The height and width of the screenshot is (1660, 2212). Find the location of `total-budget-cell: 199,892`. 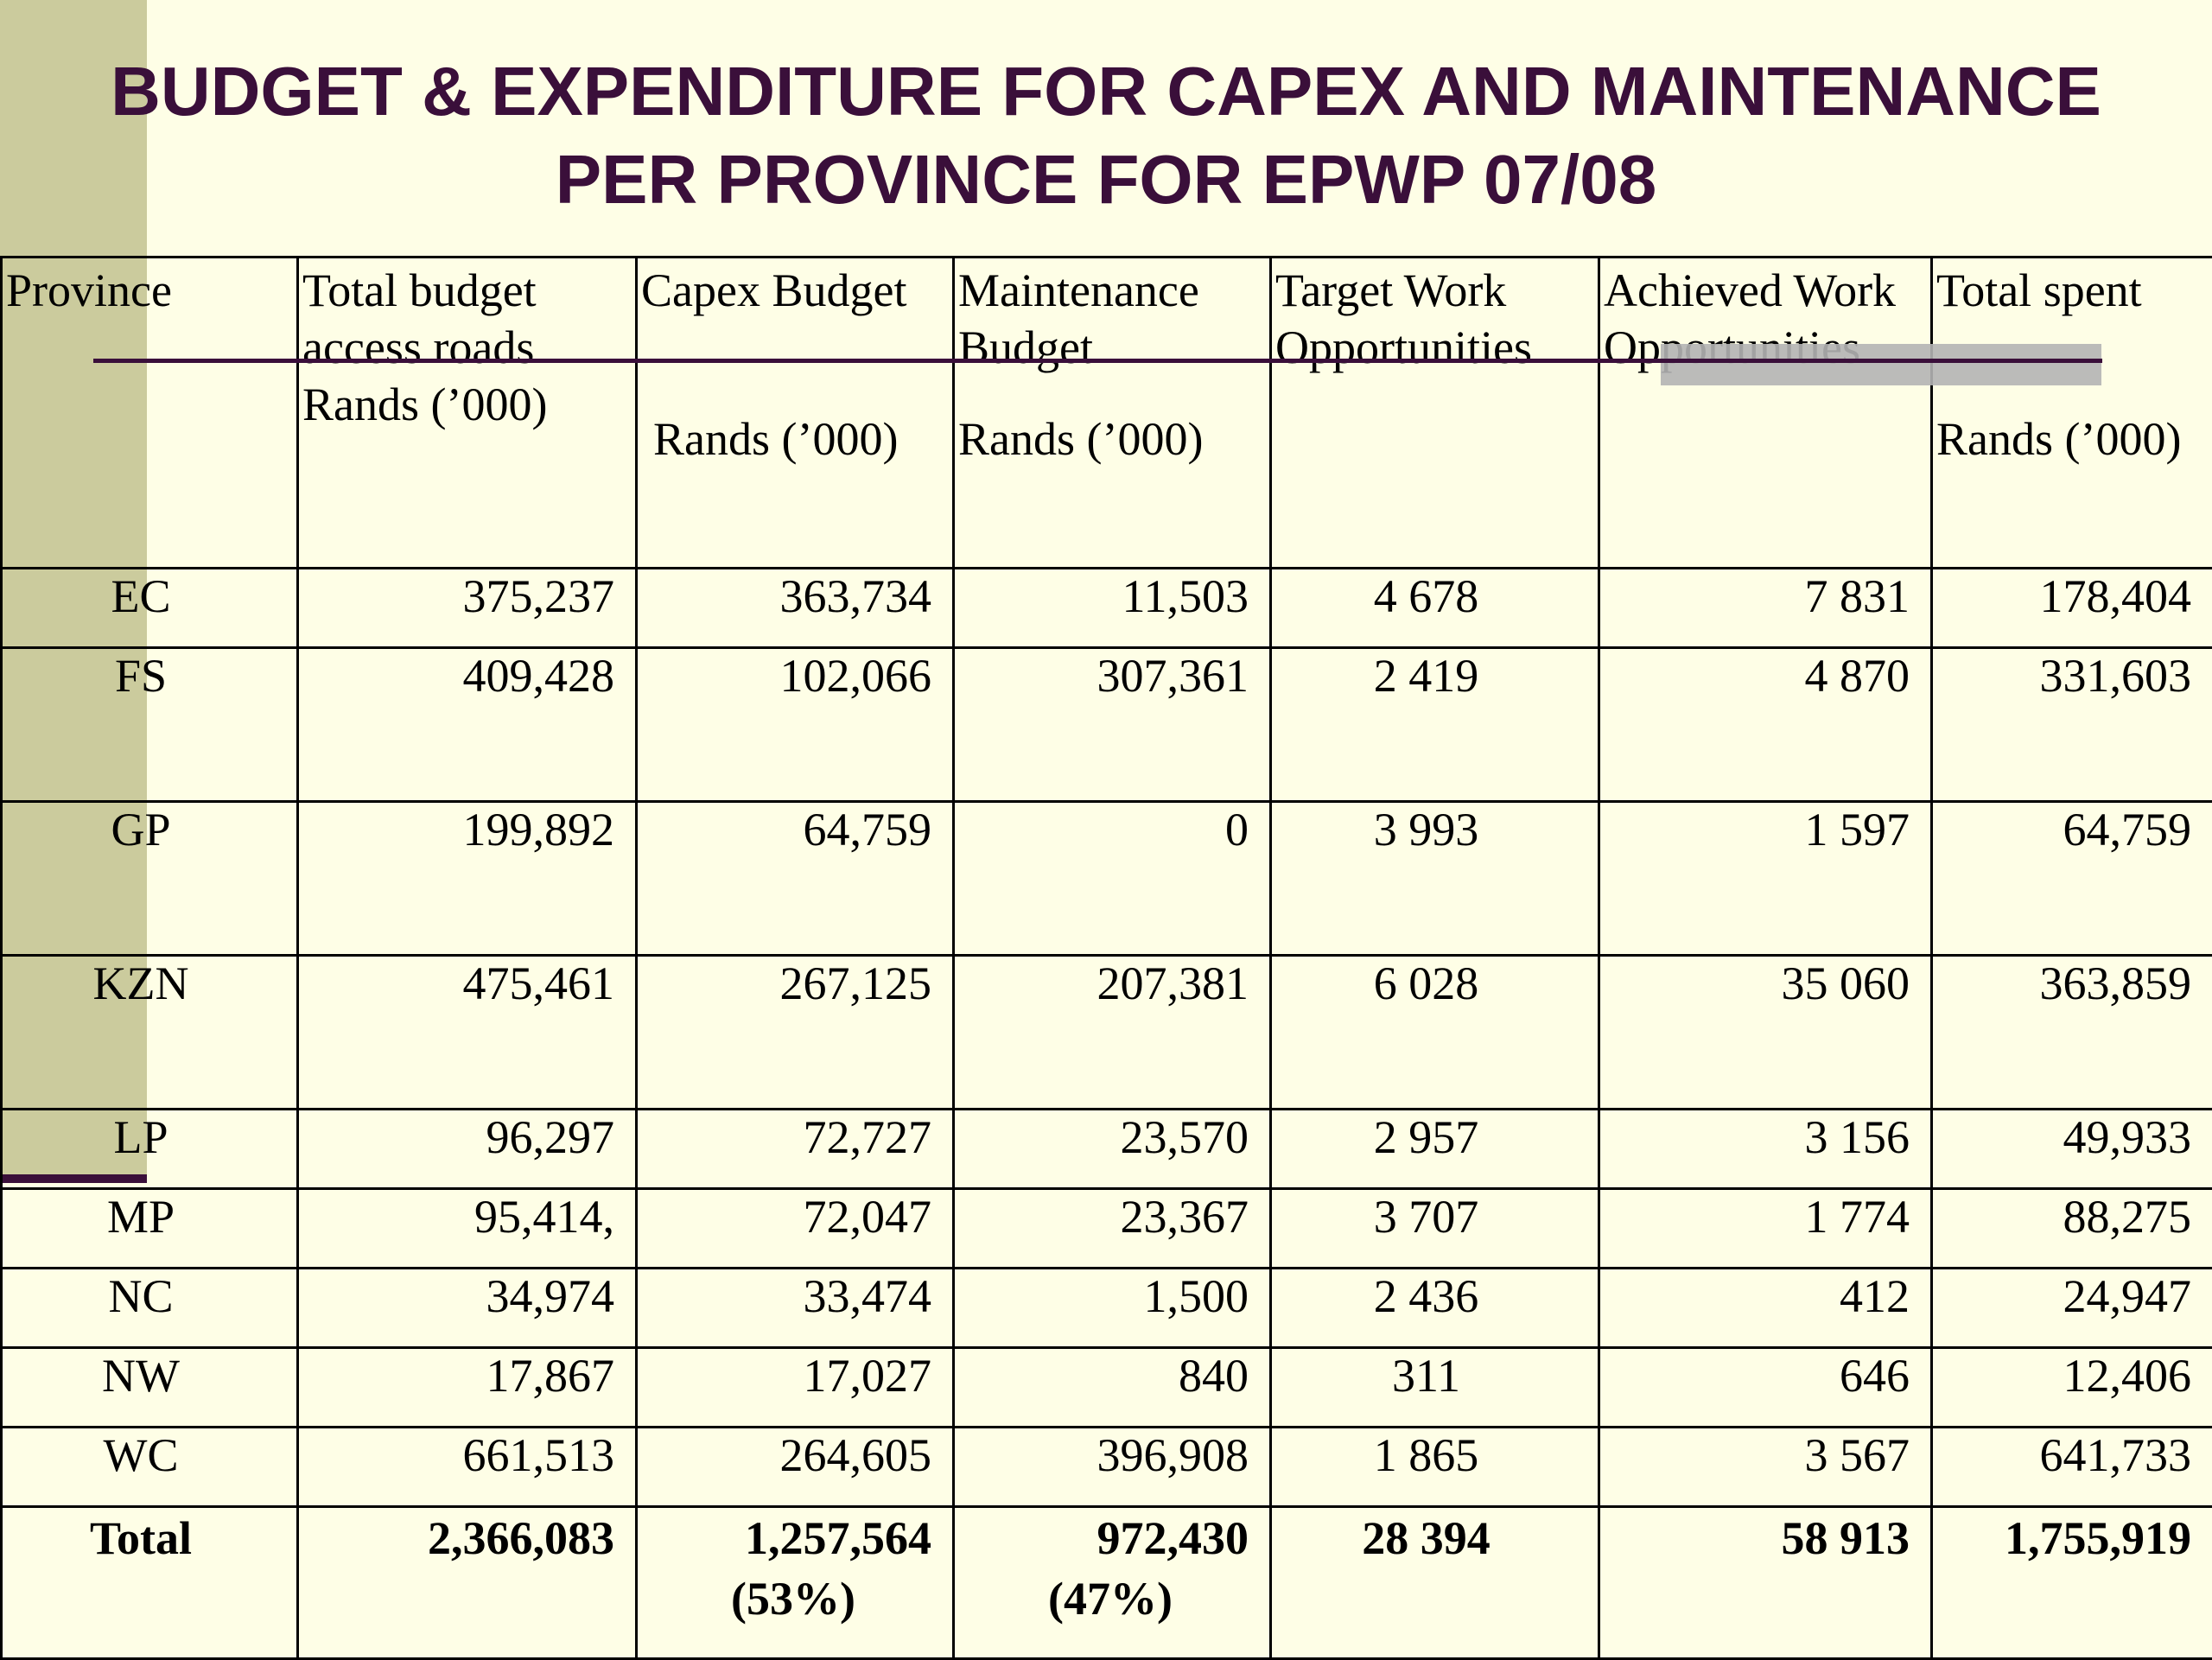

total-budget-cell: 199,892 is located at coordinates (467, 879).